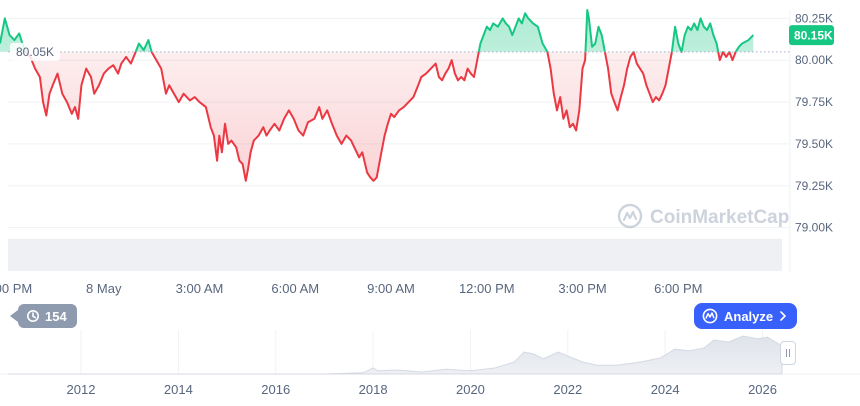 This screenshot has height=406, width=860. I want to click on navigator-tick-label: 2014, so click(178, 389).